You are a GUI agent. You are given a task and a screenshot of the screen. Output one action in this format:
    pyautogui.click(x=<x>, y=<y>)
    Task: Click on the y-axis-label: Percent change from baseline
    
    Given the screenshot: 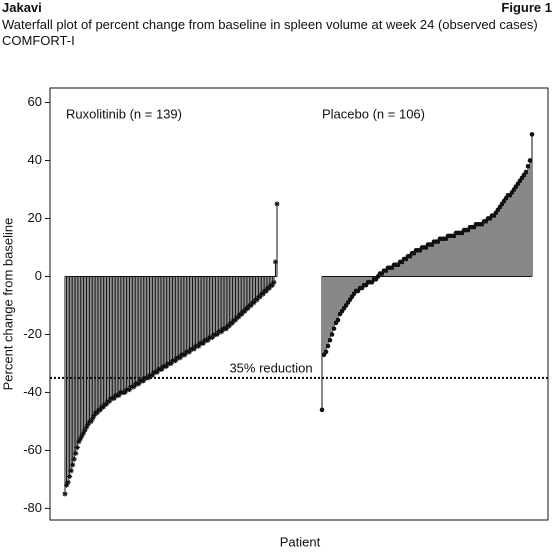 What is the action you would take?
    pyautogui.click(x=7, y=304)
    